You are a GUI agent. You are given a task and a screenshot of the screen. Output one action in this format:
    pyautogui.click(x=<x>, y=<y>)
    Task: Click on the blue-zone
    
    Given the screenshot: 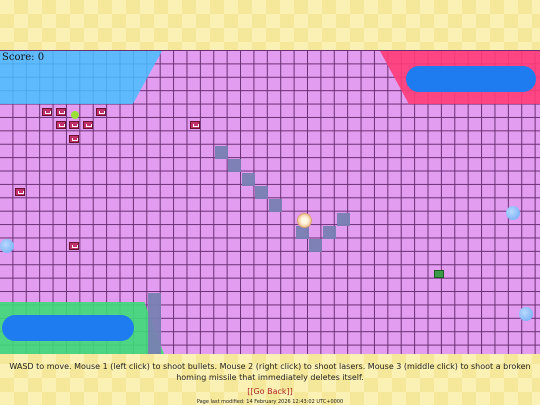 What is the action you would take?
    pyautogui.click(x=81, y=77)
    